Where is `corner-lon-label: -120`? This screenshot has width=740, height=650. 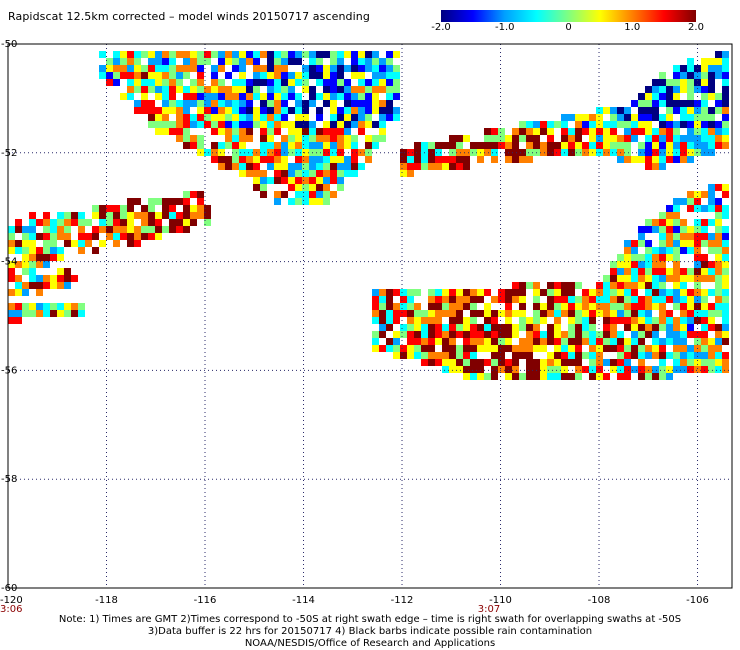 corner-lon-label: -120 is located at coordinates (11, 600).